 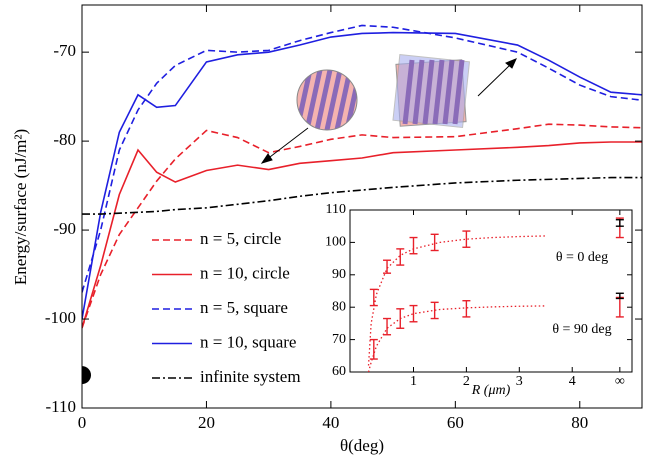 I want to click on square-illustration, so click(x=431, y=91).